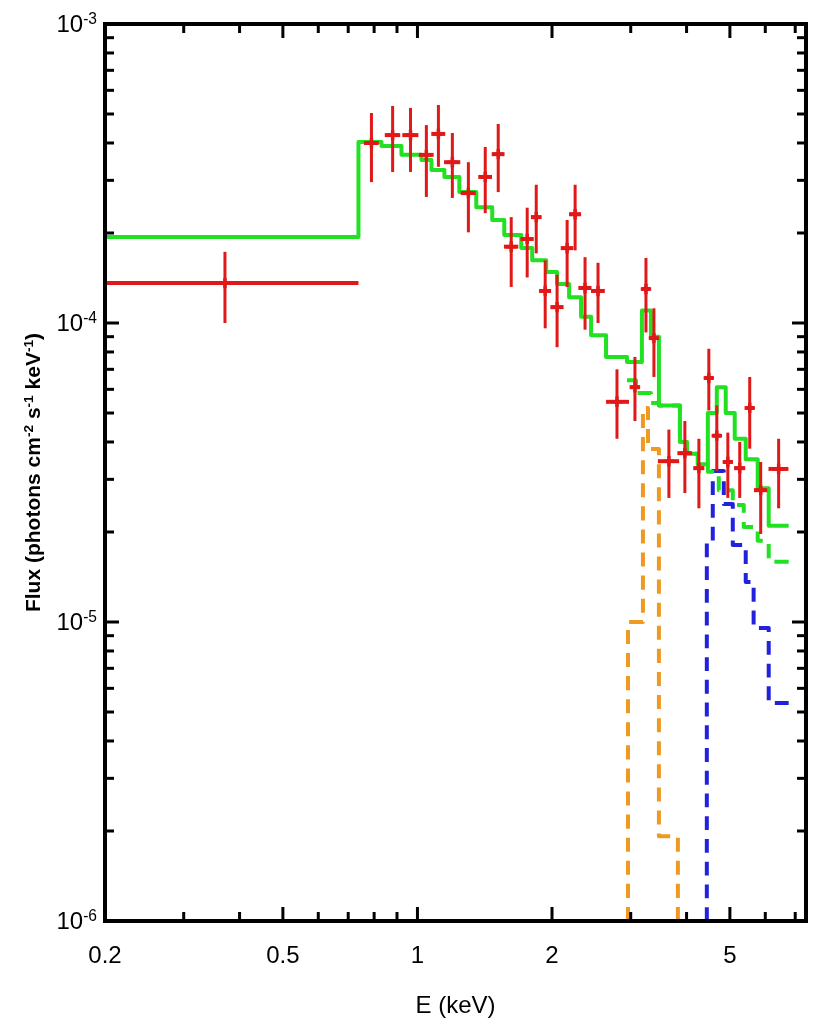 This screenshot has width=819, height=1028. What do you see at coordinates (76, 23) in the screenshot?
I see `y-tick-label: 10$^{-3}$` at bounding box center [76, 23].